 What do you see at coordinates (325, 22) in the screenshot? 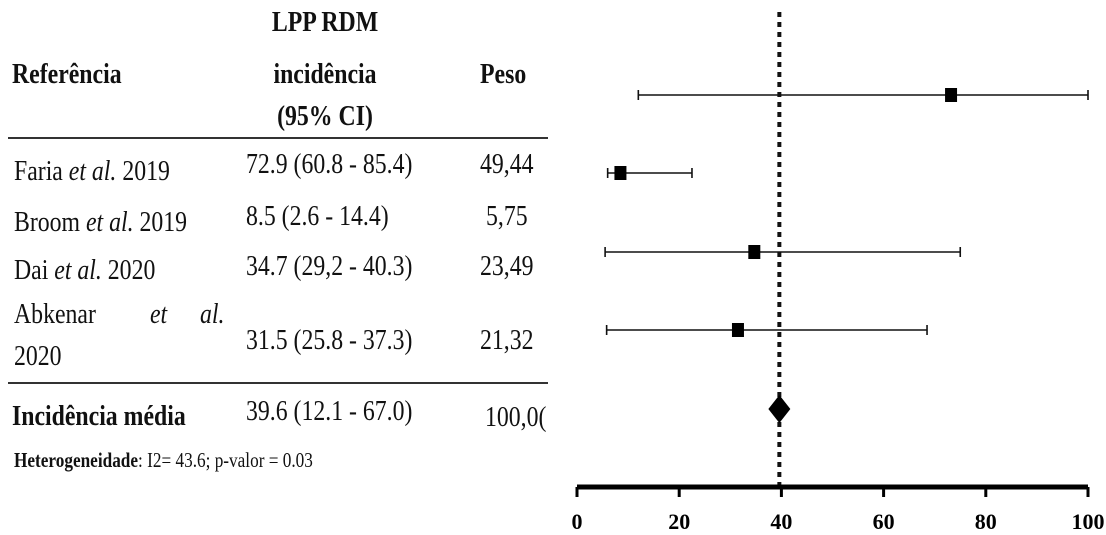
I see `header-incidence-line1: LPP RDM` at bounding box center [325, 22].